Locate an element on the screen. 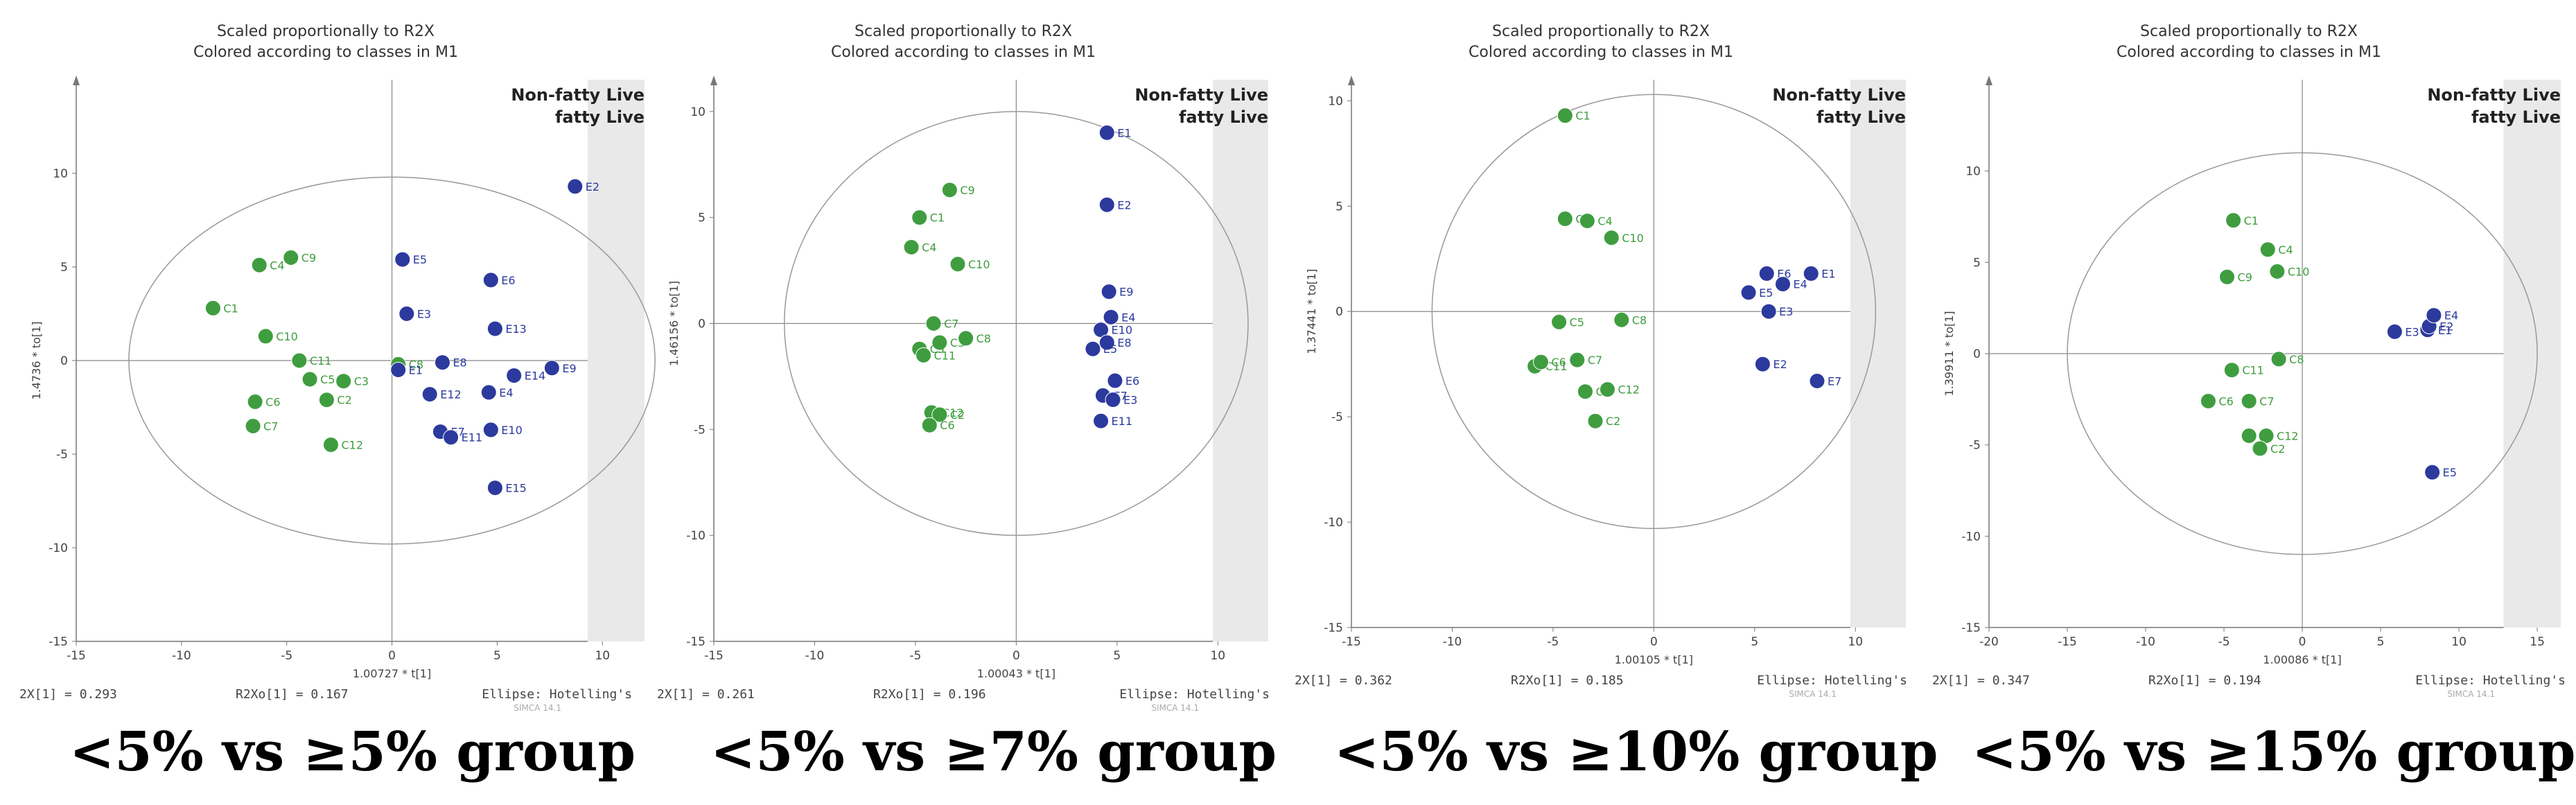  data-point-C1 is located at coordinates (2233, 221).